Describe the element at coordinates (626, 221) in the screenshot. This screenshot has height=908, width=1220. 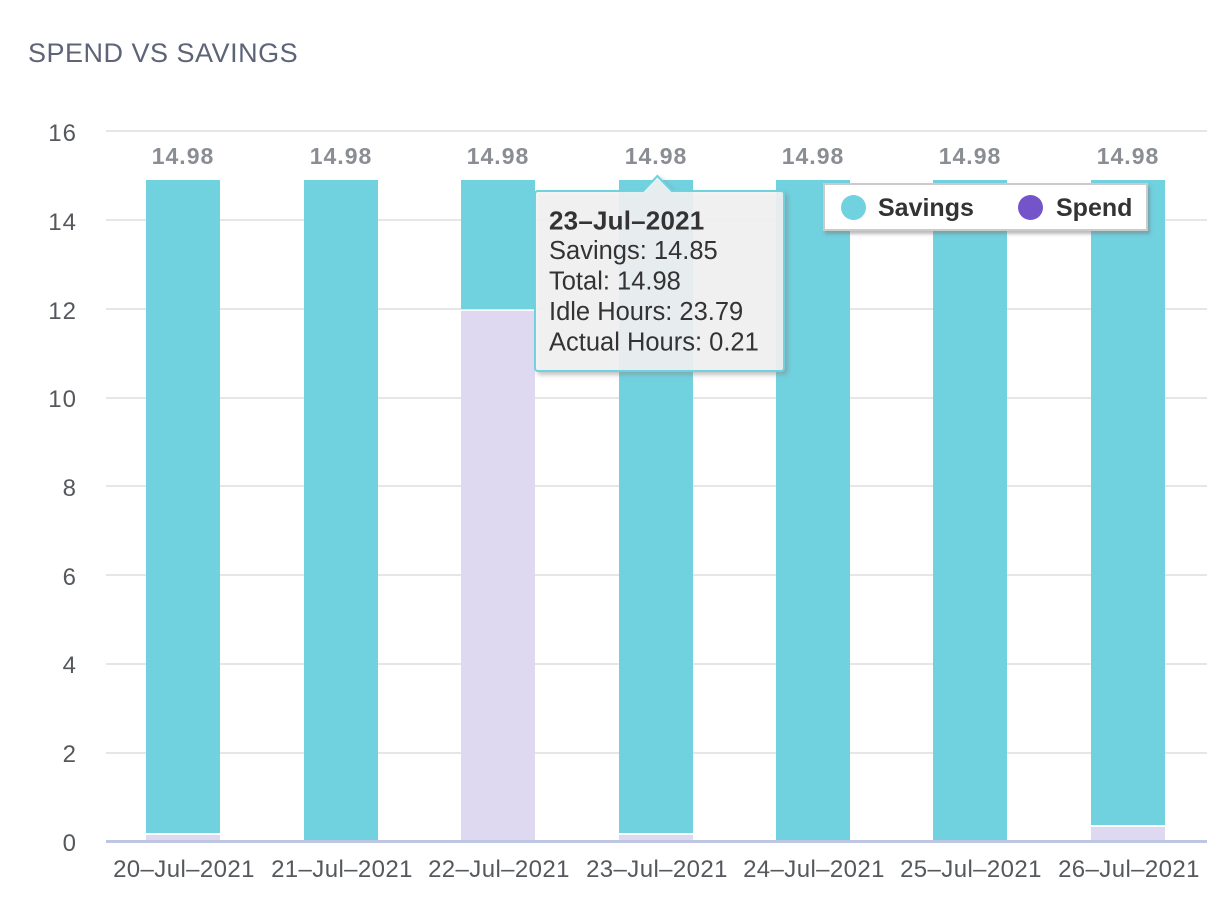
I see `svg-text: 23–Jul–2021` at that location.